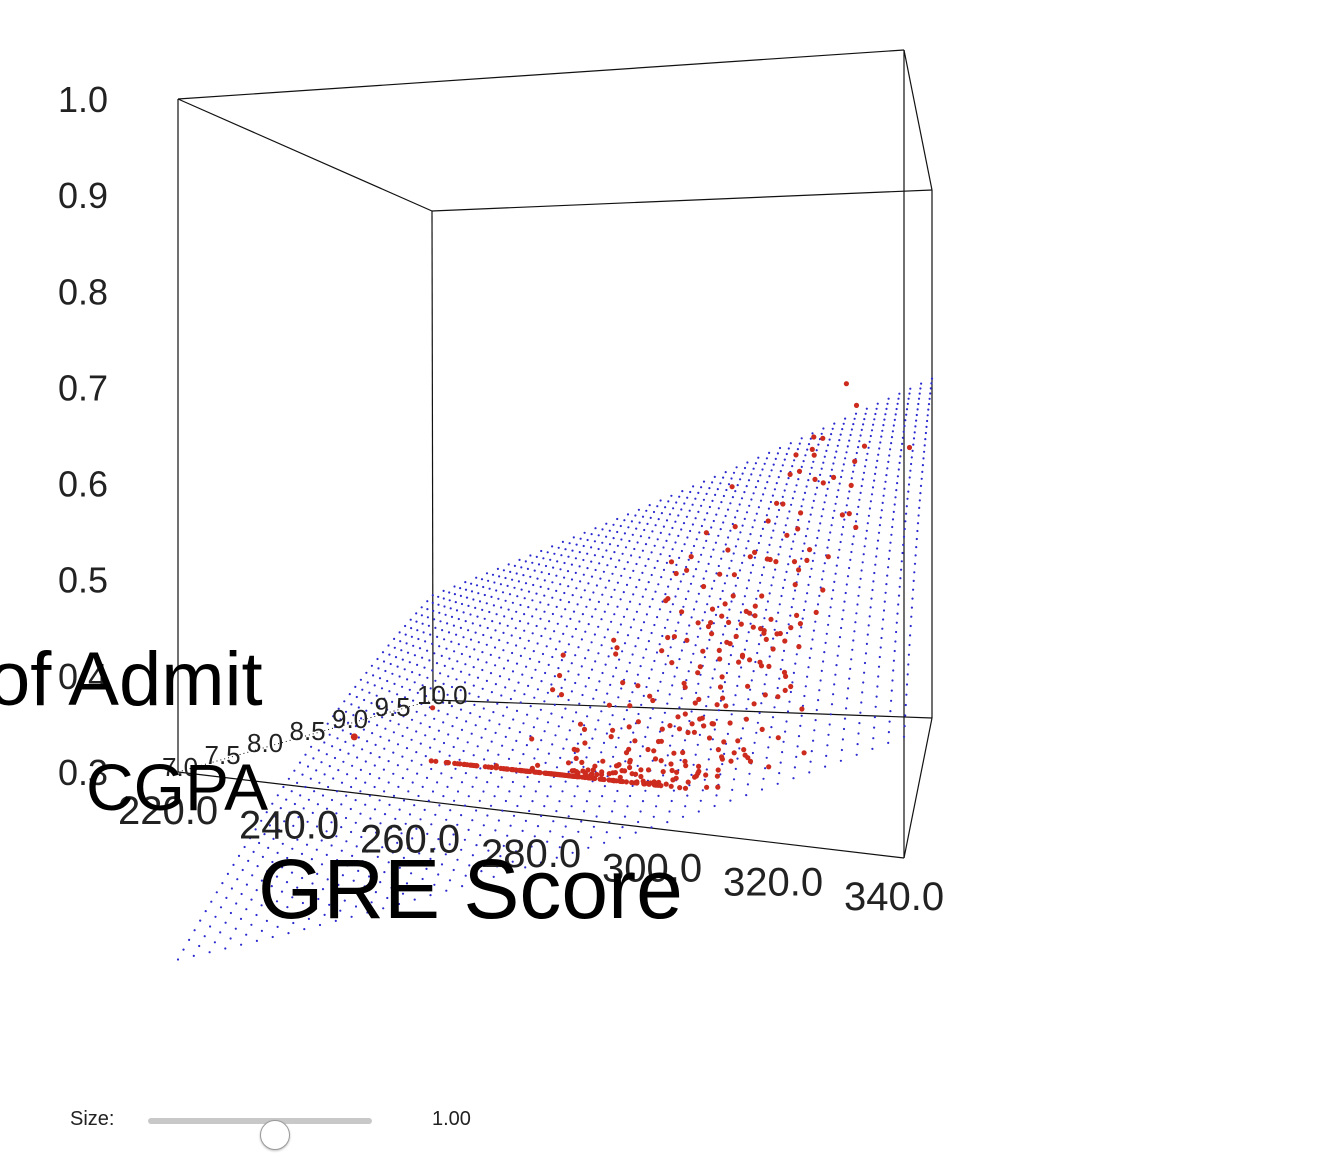 Image resolution: width=1332 pixels, height=1164 pixels. I want to click on size-slider, so click(260, 1134).